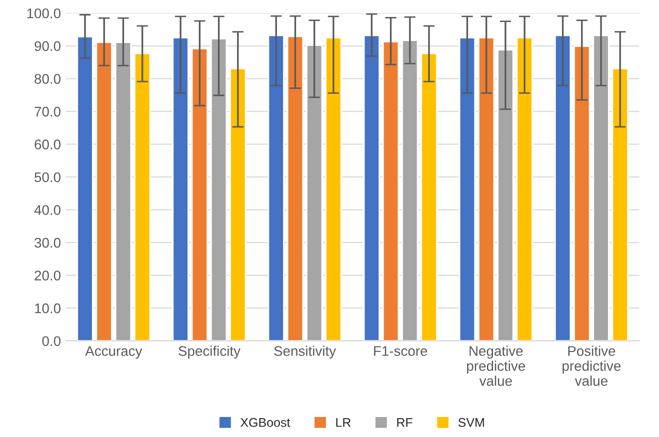 Image resolution: width=659 pixels, height=437 pixels. What do you see at coordinates (43, 13) in the screenshot?
I see `y-tick-label: 100.0` at bounding box center [43, 13].